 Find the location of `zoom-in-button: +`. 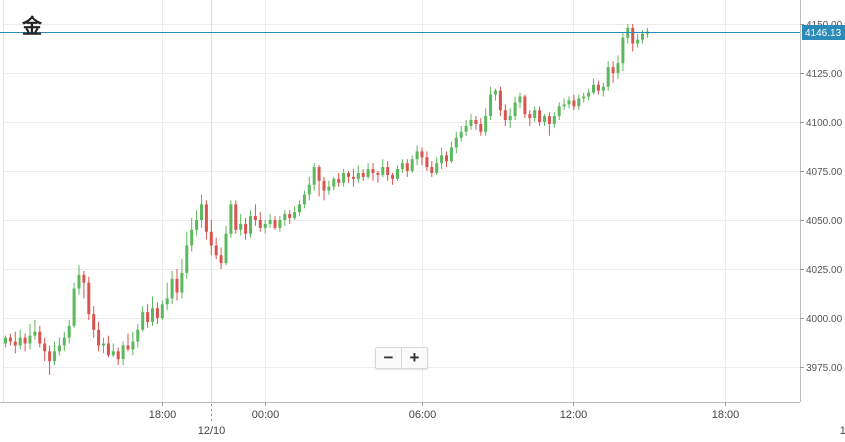

zoom-in-button: + is located at coordinates (414, 358).